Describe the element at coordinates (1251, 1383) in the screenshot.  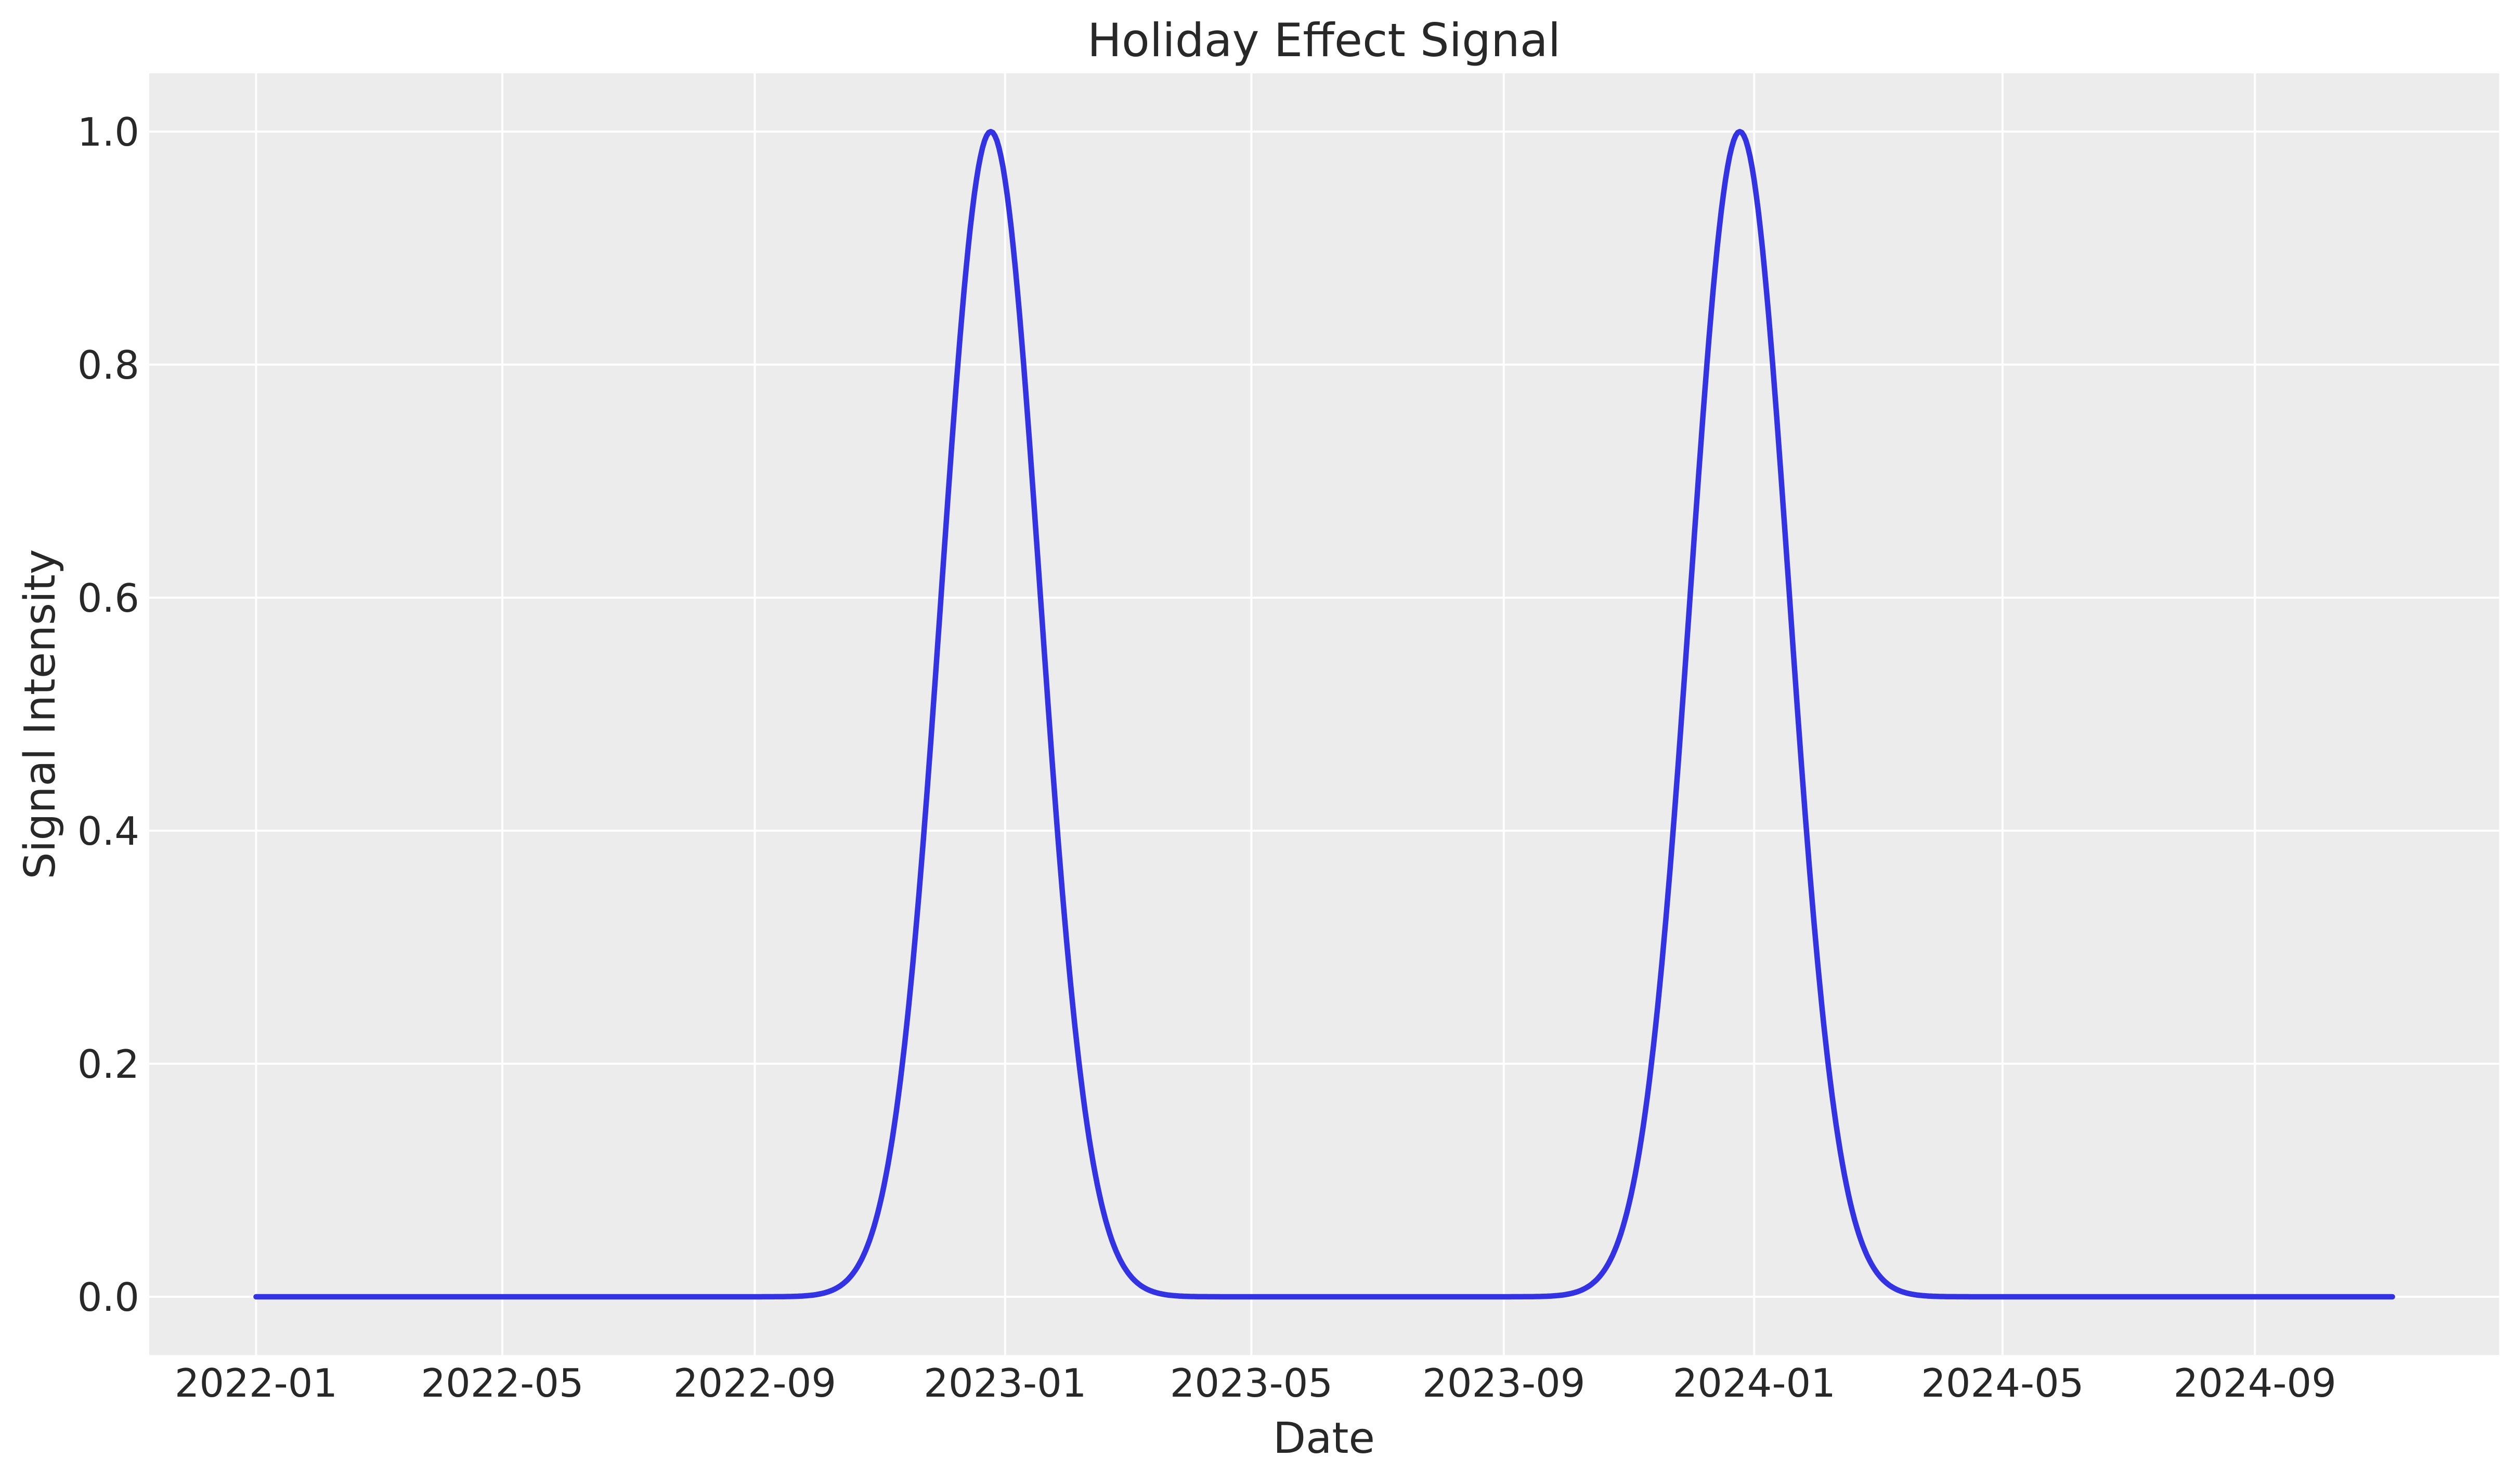
I see `x-tick-label: 2023-05` at that location.